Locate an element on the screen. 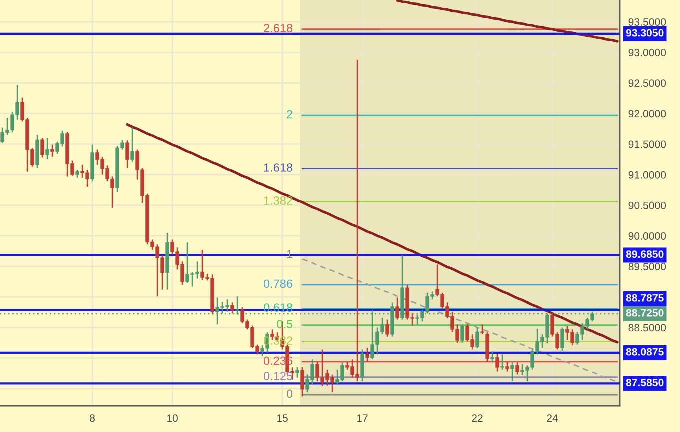 Image resolution: width=680 pixels, height=432 pixels. ref-line-label: 88.7875 is located at coordinates (645, 298).